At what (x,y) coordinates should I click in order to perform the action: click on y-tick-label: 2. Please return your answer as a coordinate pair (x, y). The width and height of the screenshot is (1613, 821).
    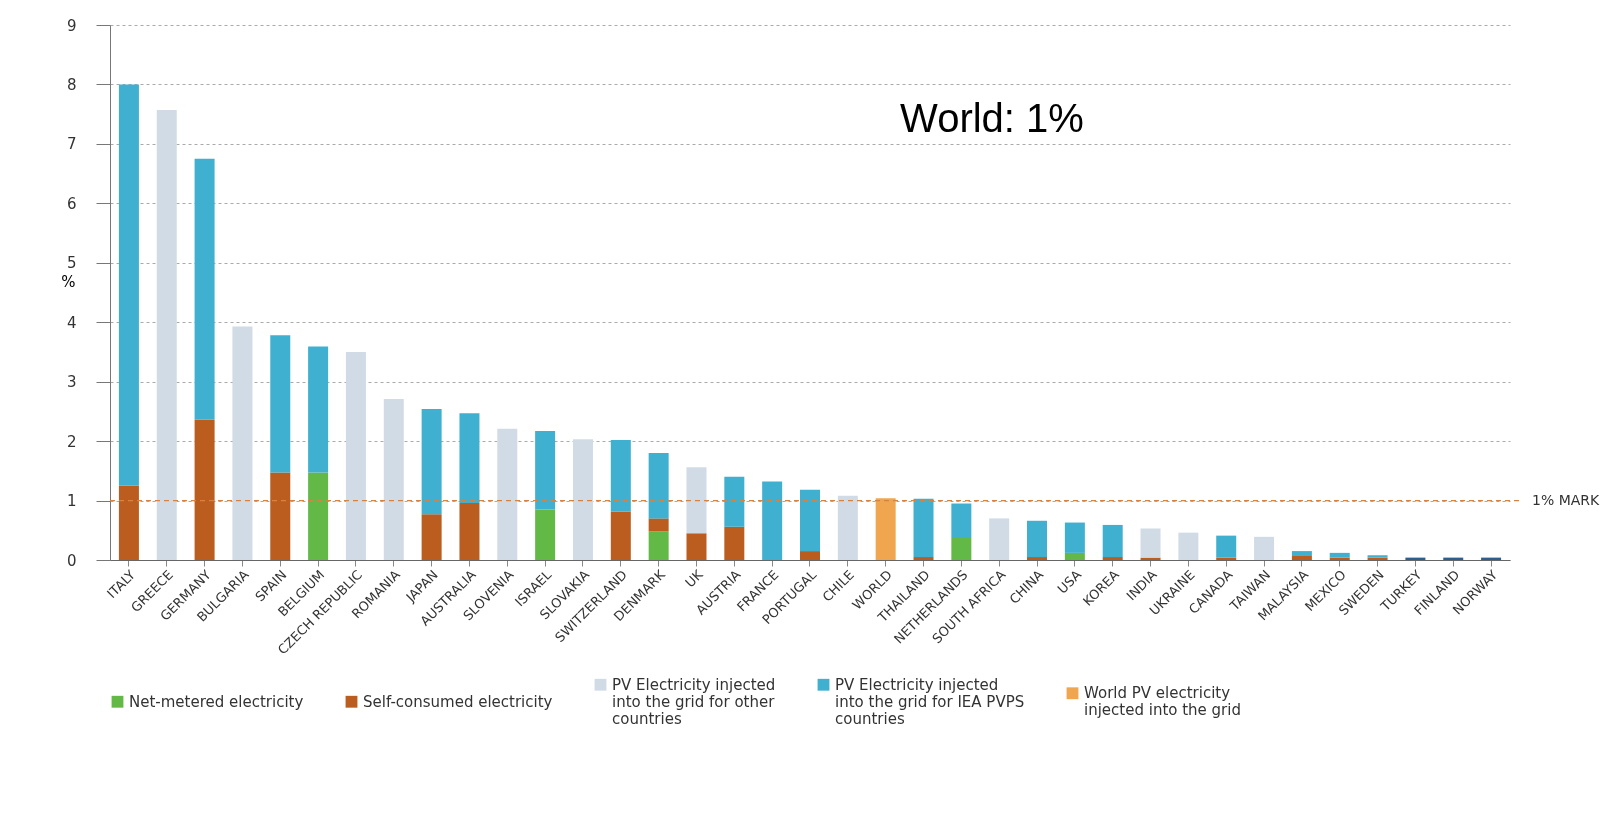
    Looking at the image, I should click on (71, 441).